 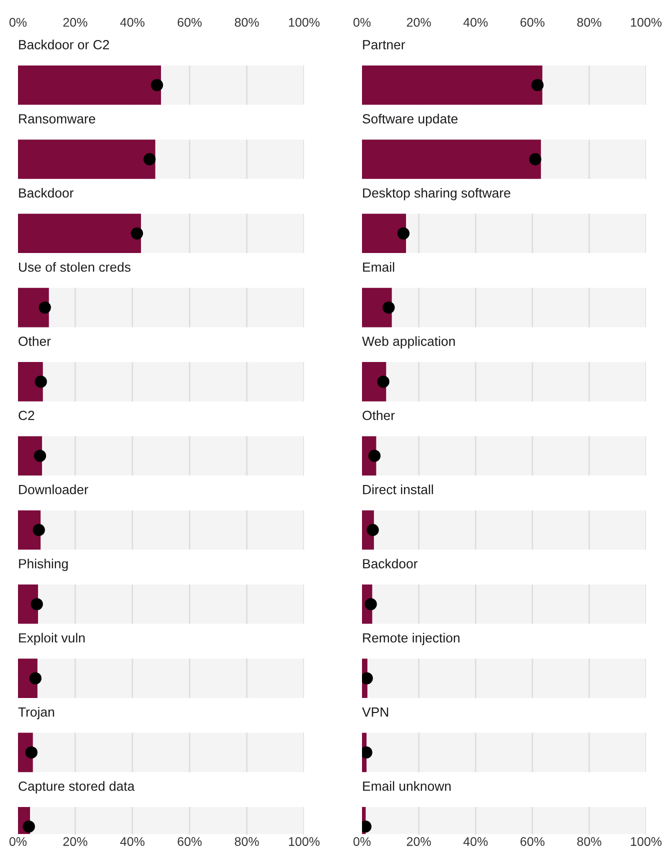 I want to click on y-tick-label: Email unknown, so click(x=407, y=786).